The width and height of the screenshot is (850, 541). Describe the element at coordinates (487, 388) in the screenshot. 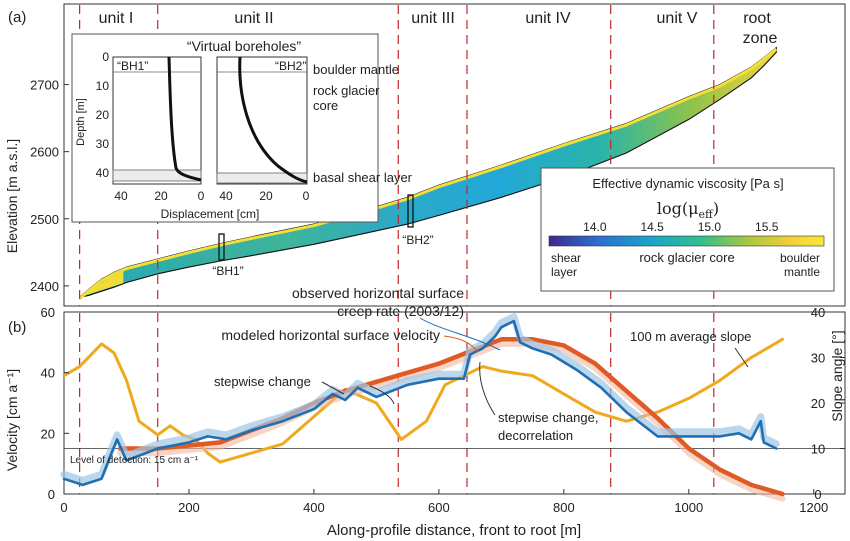

I see `annot-step2-pointer` at that location.